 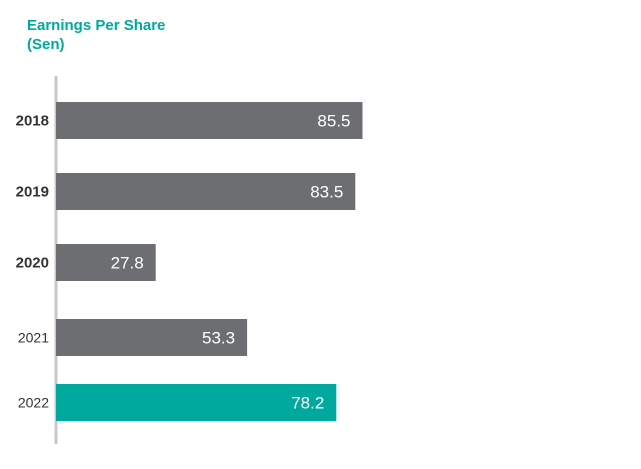 What do you see at coordinates (218, 338) in the screenshot?
I see `value-label-2021: 53.3` at bounding box center [218, 338].